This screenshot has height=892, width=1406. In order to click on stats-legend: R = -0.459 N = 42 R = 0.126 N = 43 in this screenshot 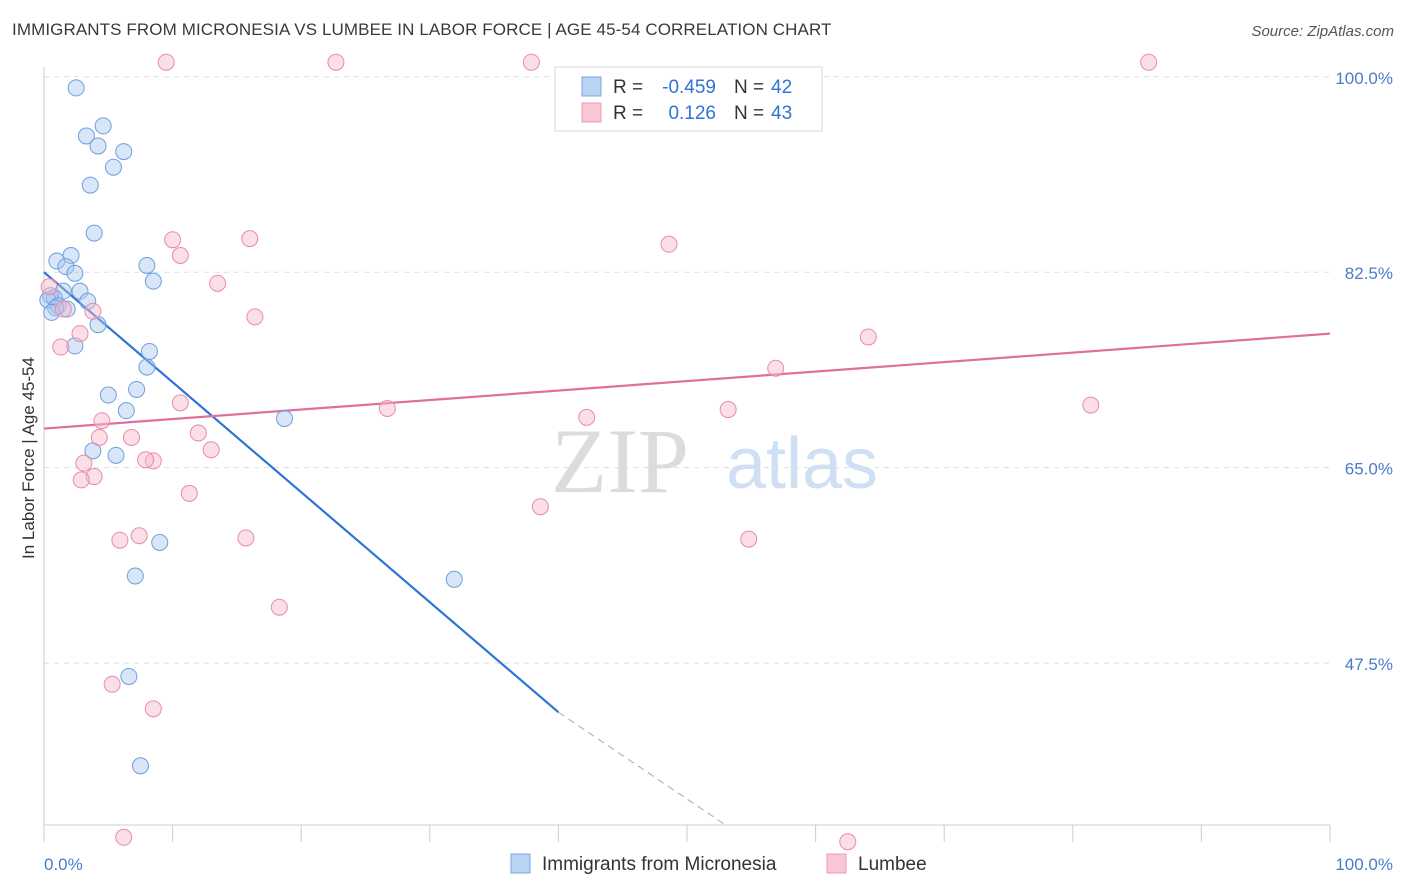, I will do `click(688, 99)`.